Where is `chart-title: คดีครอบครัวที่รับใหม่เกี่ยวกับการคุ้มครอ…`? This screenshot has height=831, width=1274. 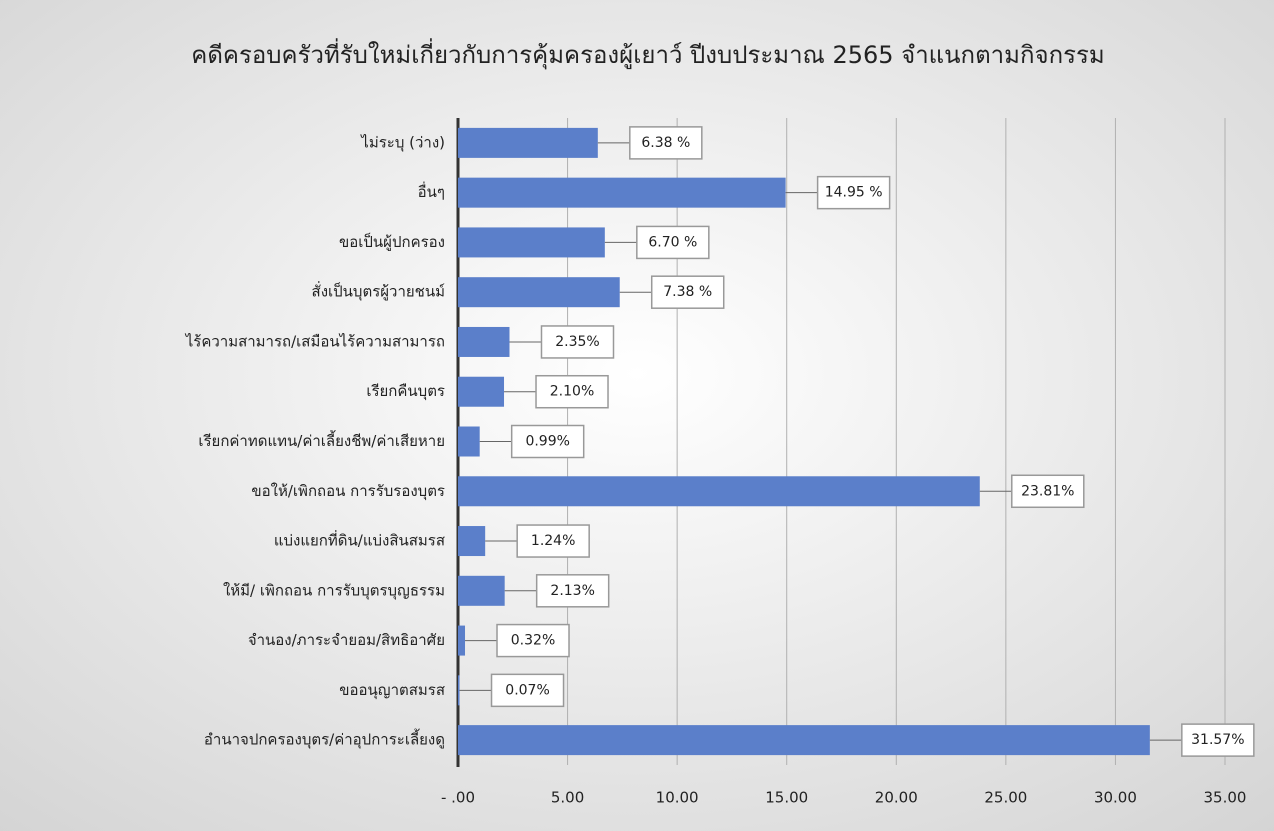
chart-title: คดีครอบครัวที่รับใหม่เกี่ยวกับการคุ้มครอ… is located at coordinates (647, 54).